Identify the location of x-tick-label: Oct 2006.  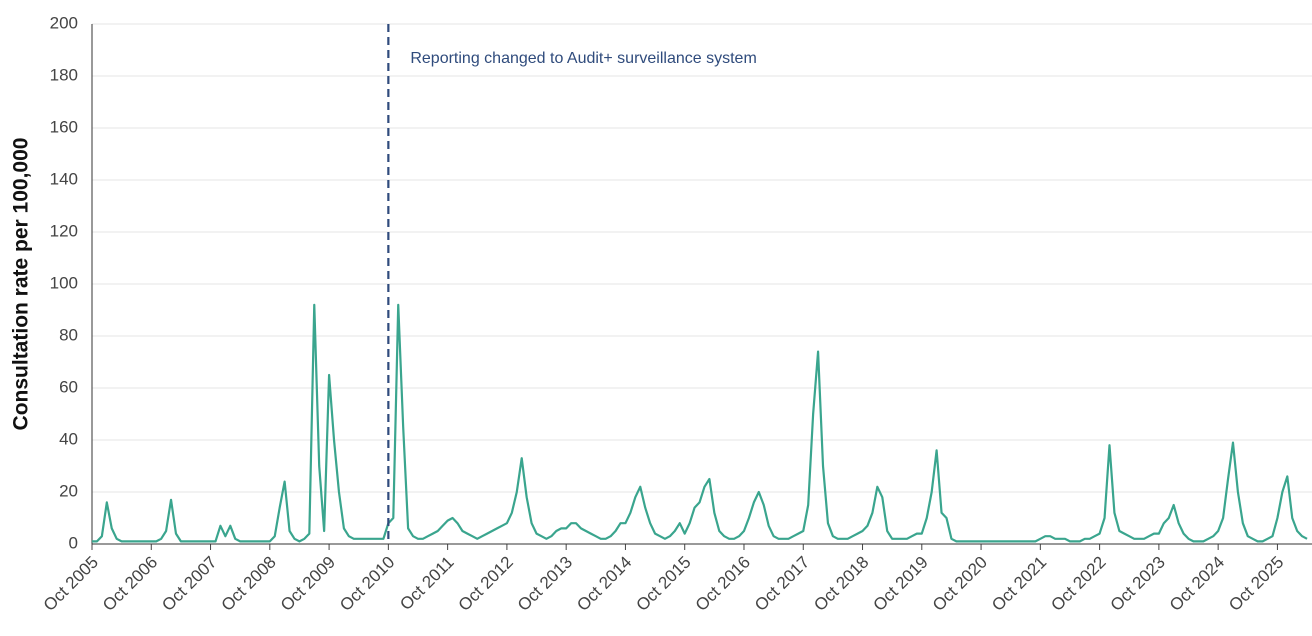
(130, 584).